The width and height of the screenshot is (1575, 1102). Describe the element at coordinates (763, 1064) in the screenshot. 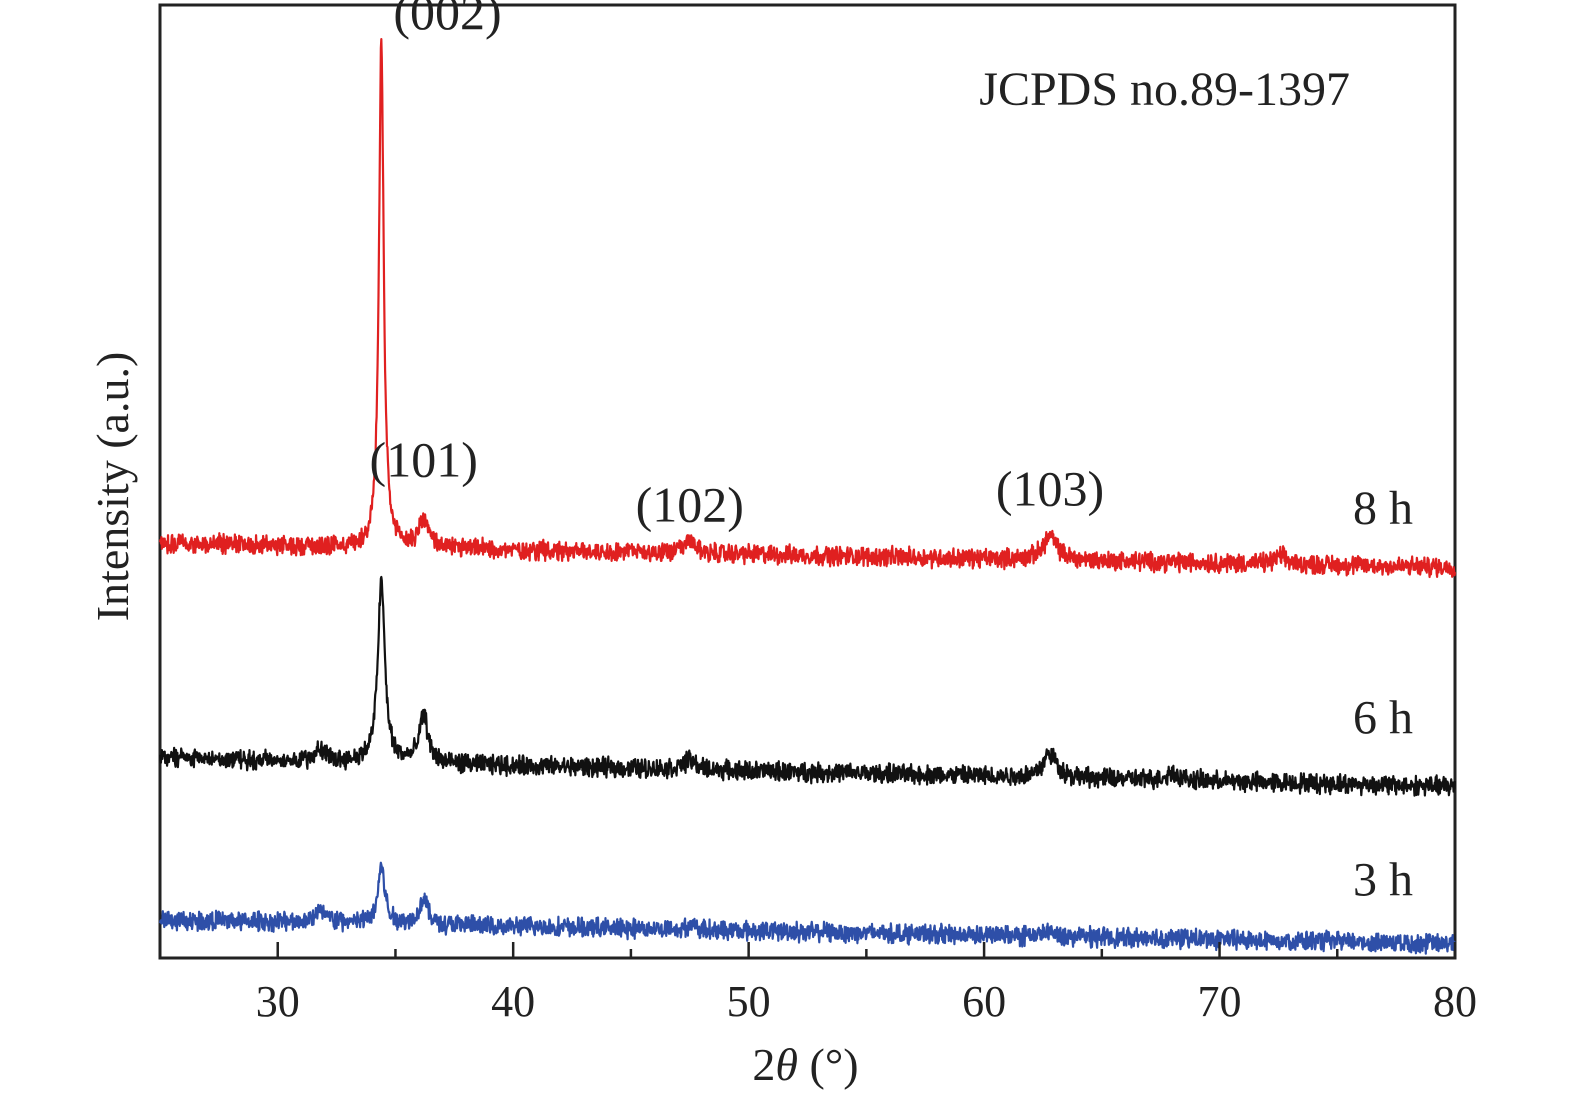

I see `x-axis-title-prefix: 2` at that location.